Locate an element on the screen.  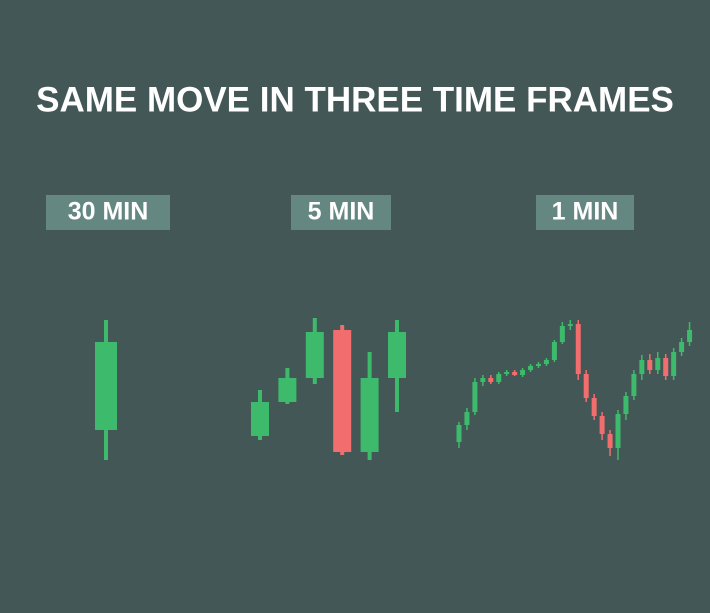
timeframe-label: 5 MIN is located at coordinates (341, 212).